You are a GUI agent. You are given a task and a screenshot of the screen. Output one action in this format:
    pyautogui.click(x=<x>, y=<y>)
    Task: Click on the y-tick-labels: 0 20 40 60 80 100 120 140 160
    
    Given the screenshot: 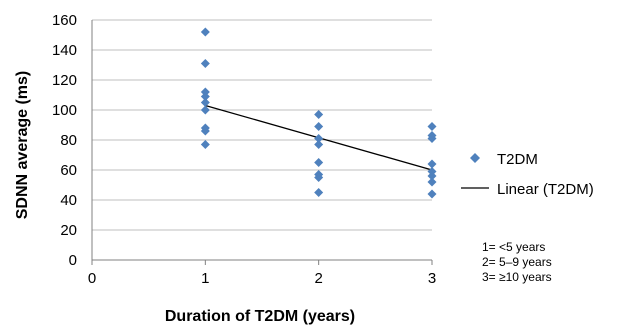 What is the action you would take?
    pyautogui.click(x=64, y=140)
    